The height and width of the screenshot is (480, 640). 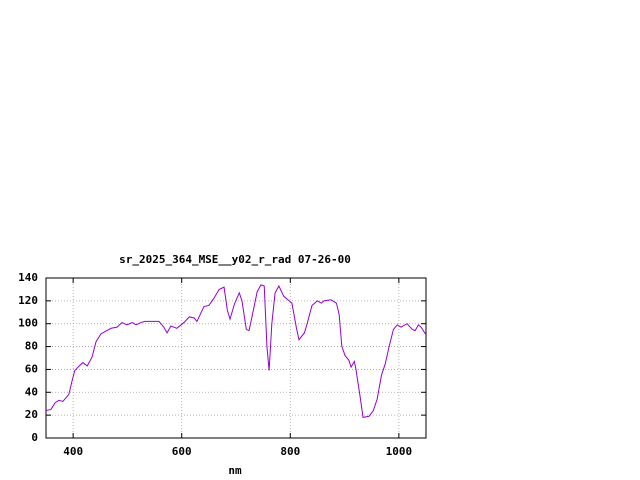 I want to click on chart-title: sr_2025_364_MSE__y02_r_rad 07-26-00, so click(x=235, y=259).